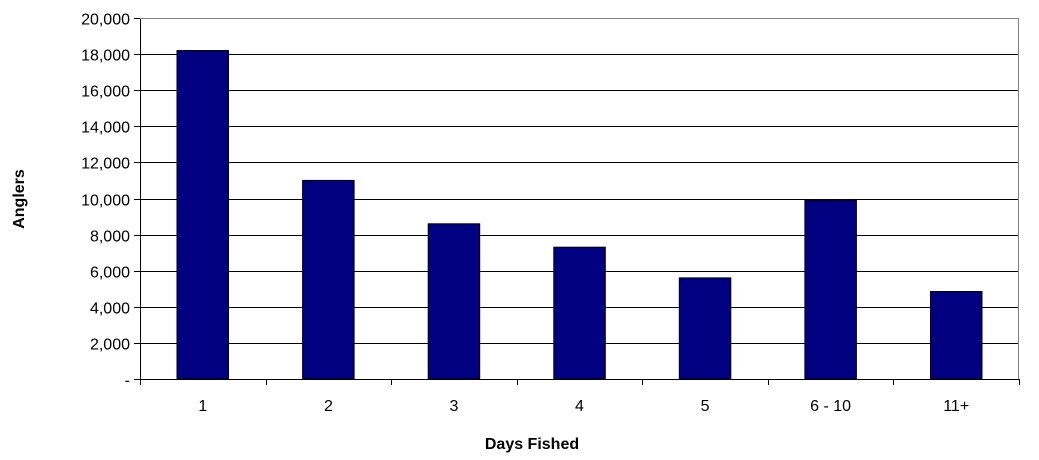 This screenshot has height=460, width=1039. I want to click on x-tick-labels: 1 2 3 4 5 6 - 10 11+, so click(583, 406).